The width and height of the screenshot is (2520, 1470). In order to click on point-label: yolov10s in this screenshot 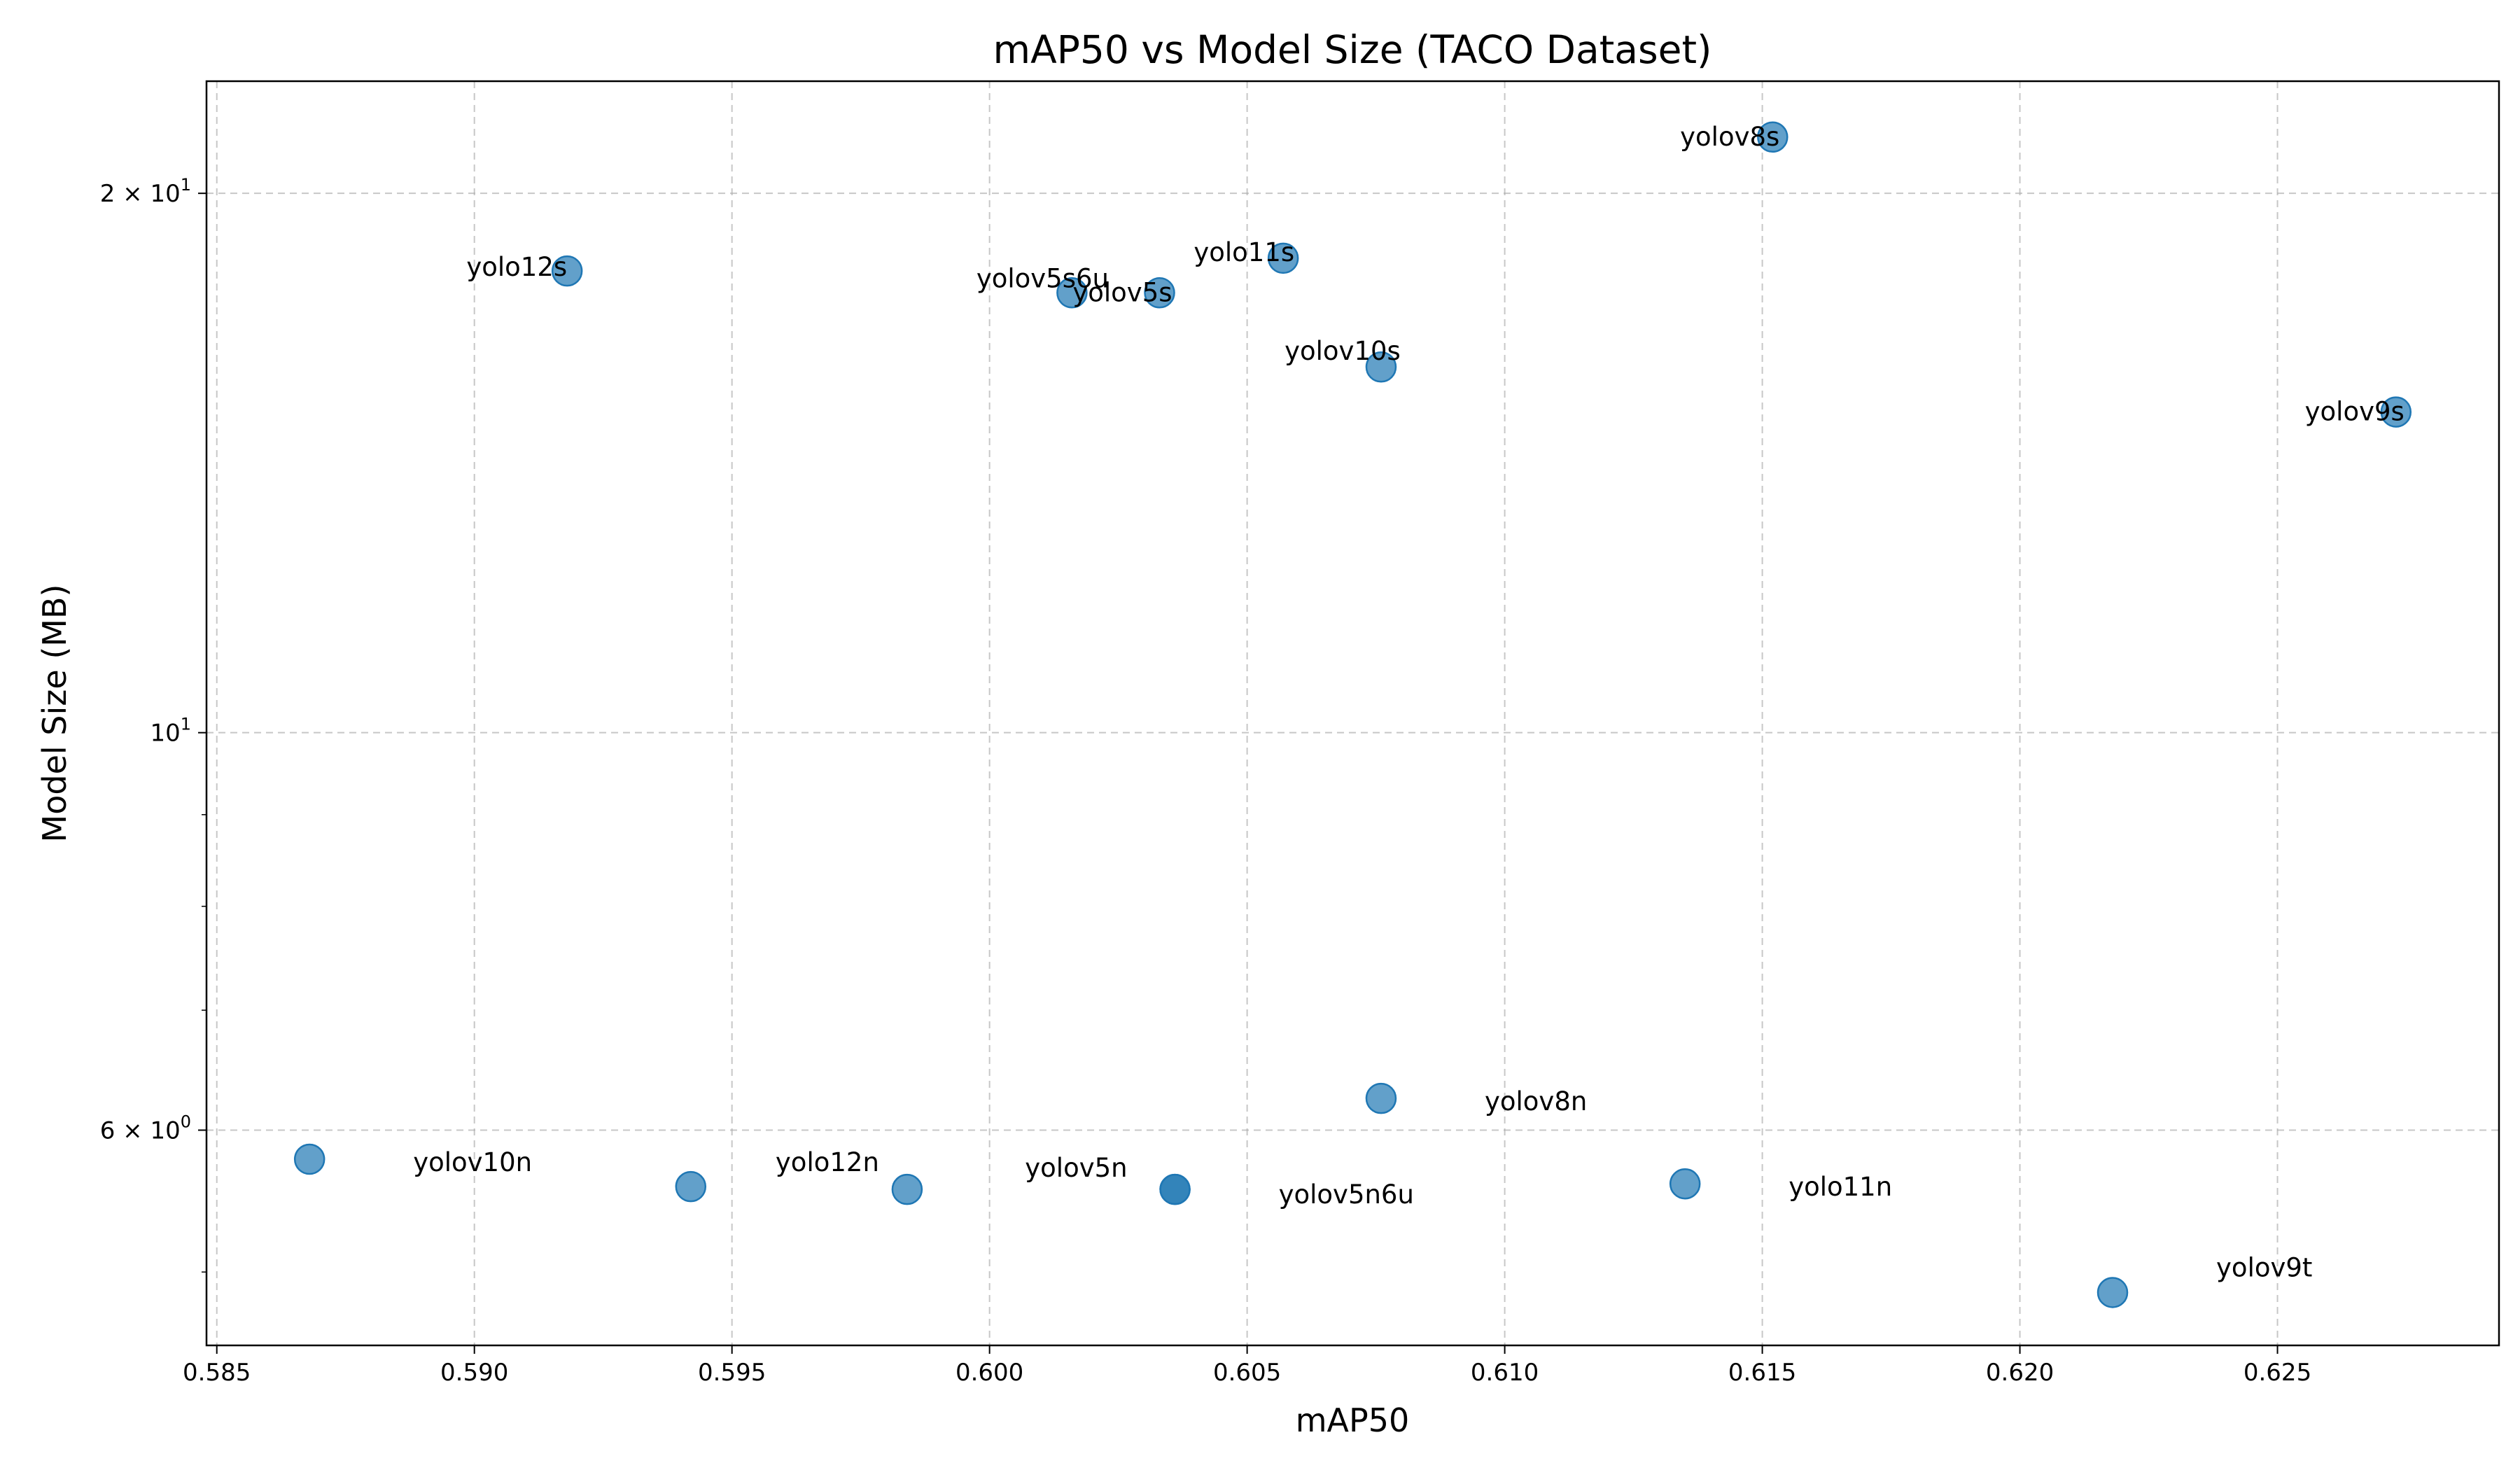, I will do `click(1342, 351)`.